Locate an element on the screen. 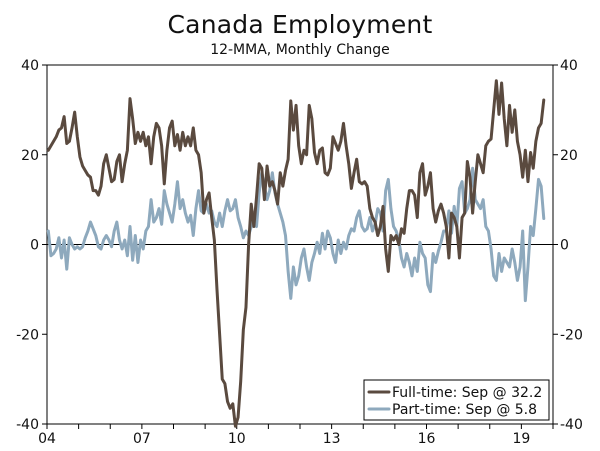  y-tick-label-left: 40 is located at coordinates (30, 66).